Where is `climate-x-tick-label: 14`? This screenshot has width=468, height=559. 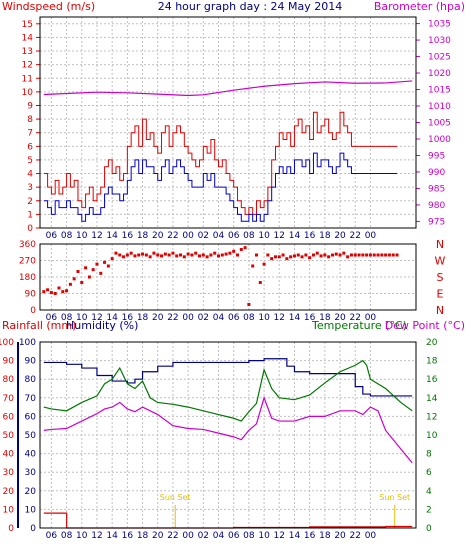
climate-x-tick-label: 14 is located at coordinates (112, 536).